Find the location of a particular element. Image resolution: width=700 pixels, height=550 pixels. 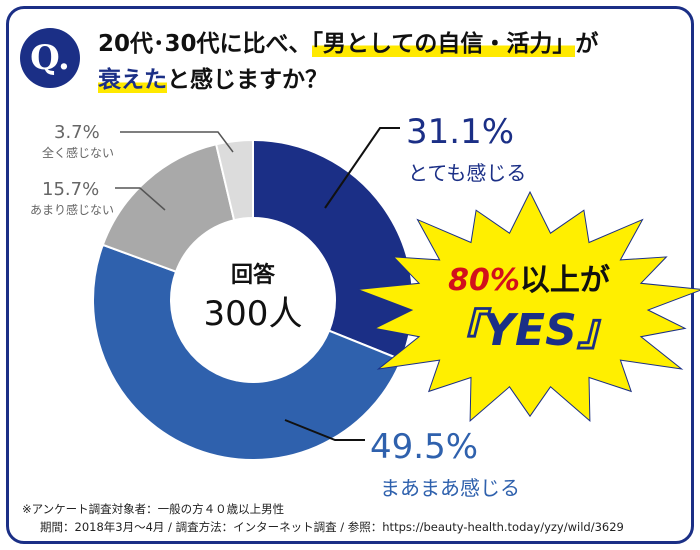

title-line-1: 20代･30代に比べ、「男としての自信・活力」が is located at coordinates (390, 44).